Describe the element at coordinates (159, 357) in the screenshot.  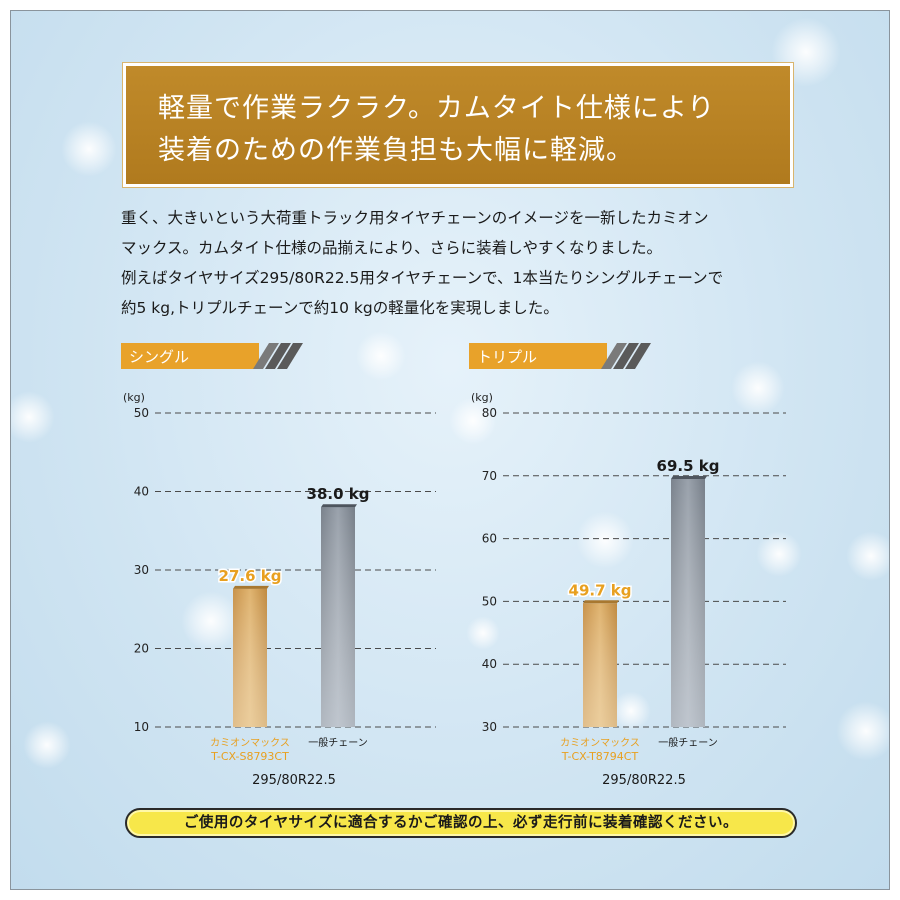
I see `chart-title: シングル` at that location.